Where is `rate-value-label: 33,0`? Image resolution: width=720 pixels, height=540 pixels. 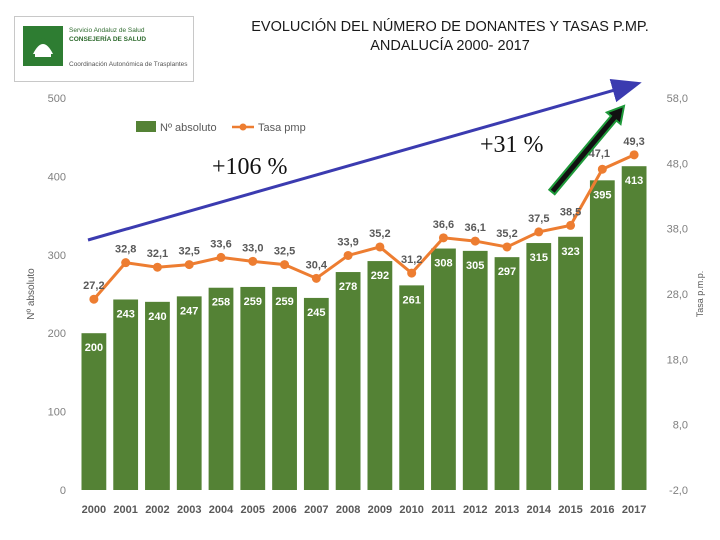
rate-value-label: 33,0 is located at coordinates (252, 248).